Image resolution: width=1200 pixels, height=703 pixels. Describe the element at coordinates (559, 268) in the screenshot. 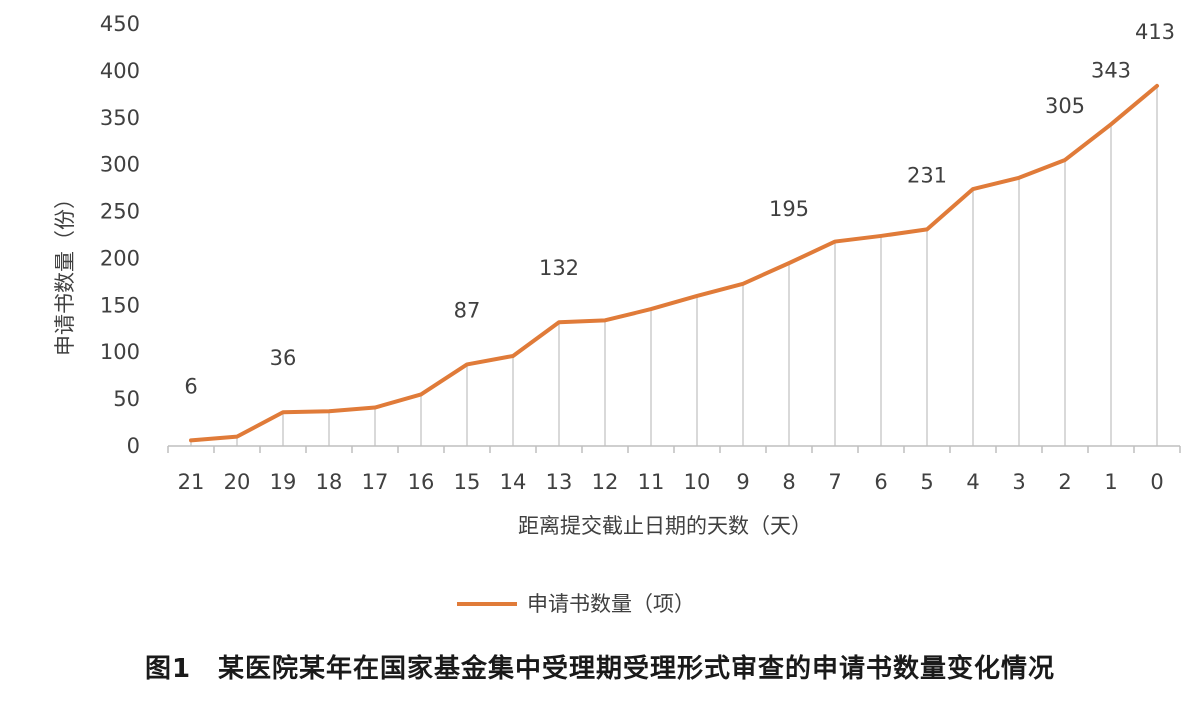

I see `data-label: 132` at that location.